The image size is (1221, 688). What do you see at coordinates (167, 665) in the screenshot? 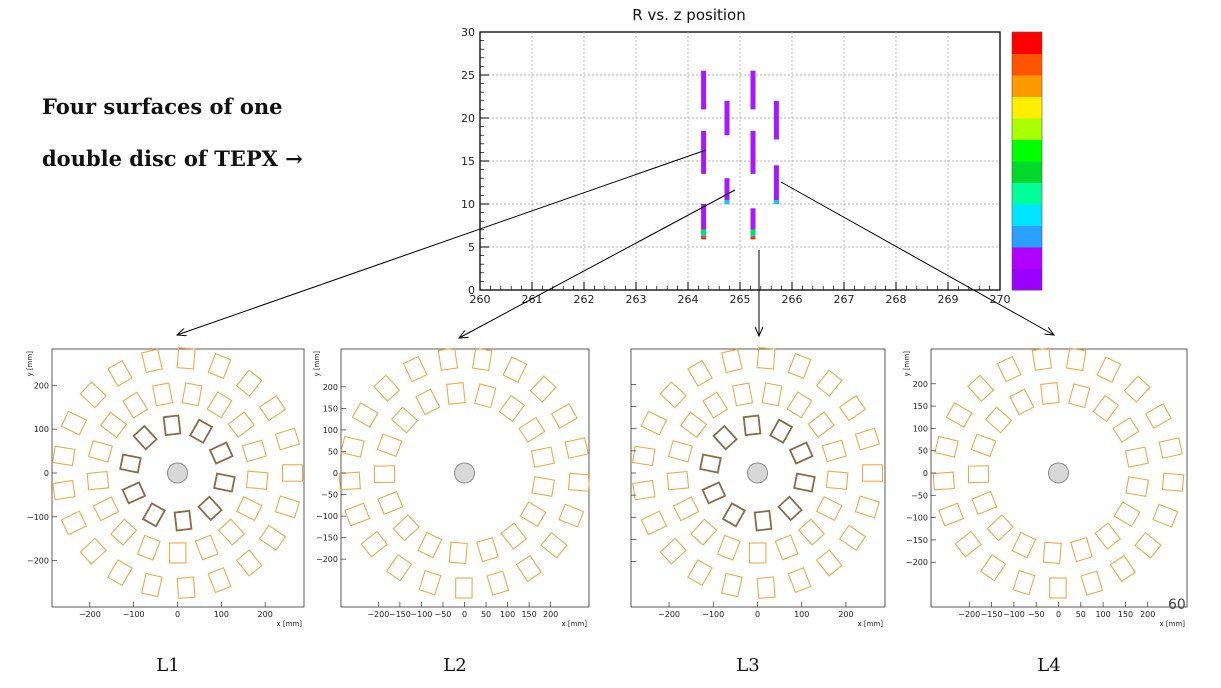
I see `layer-name: L1` at bounding box center [167, 665].